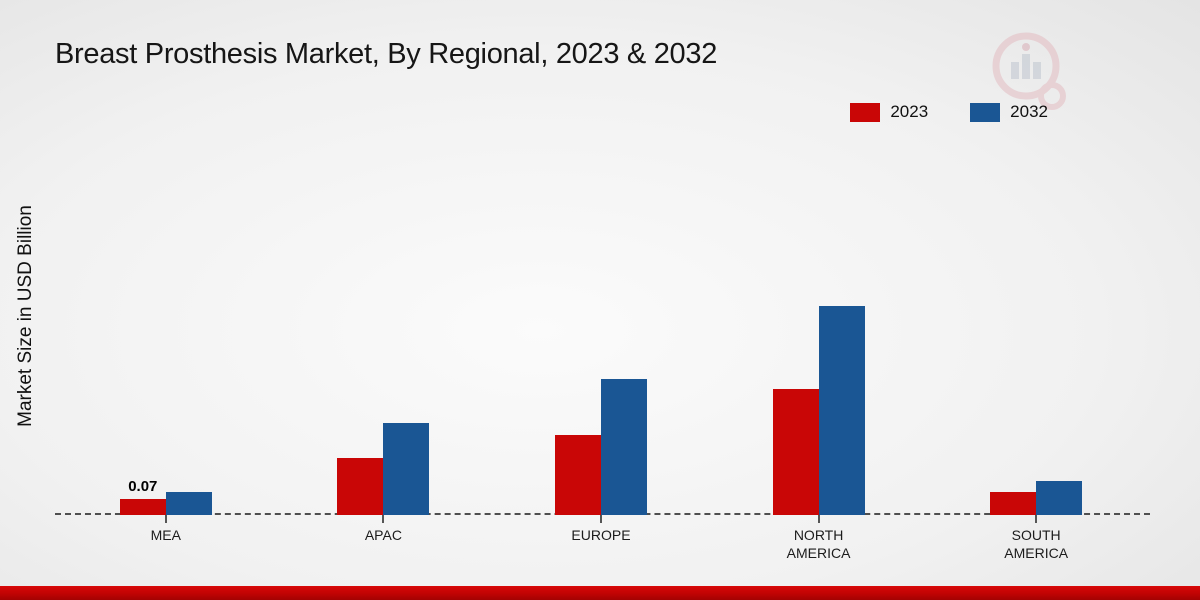  I want to click on category-label: NORTH AMERICA, so click(818, 544).